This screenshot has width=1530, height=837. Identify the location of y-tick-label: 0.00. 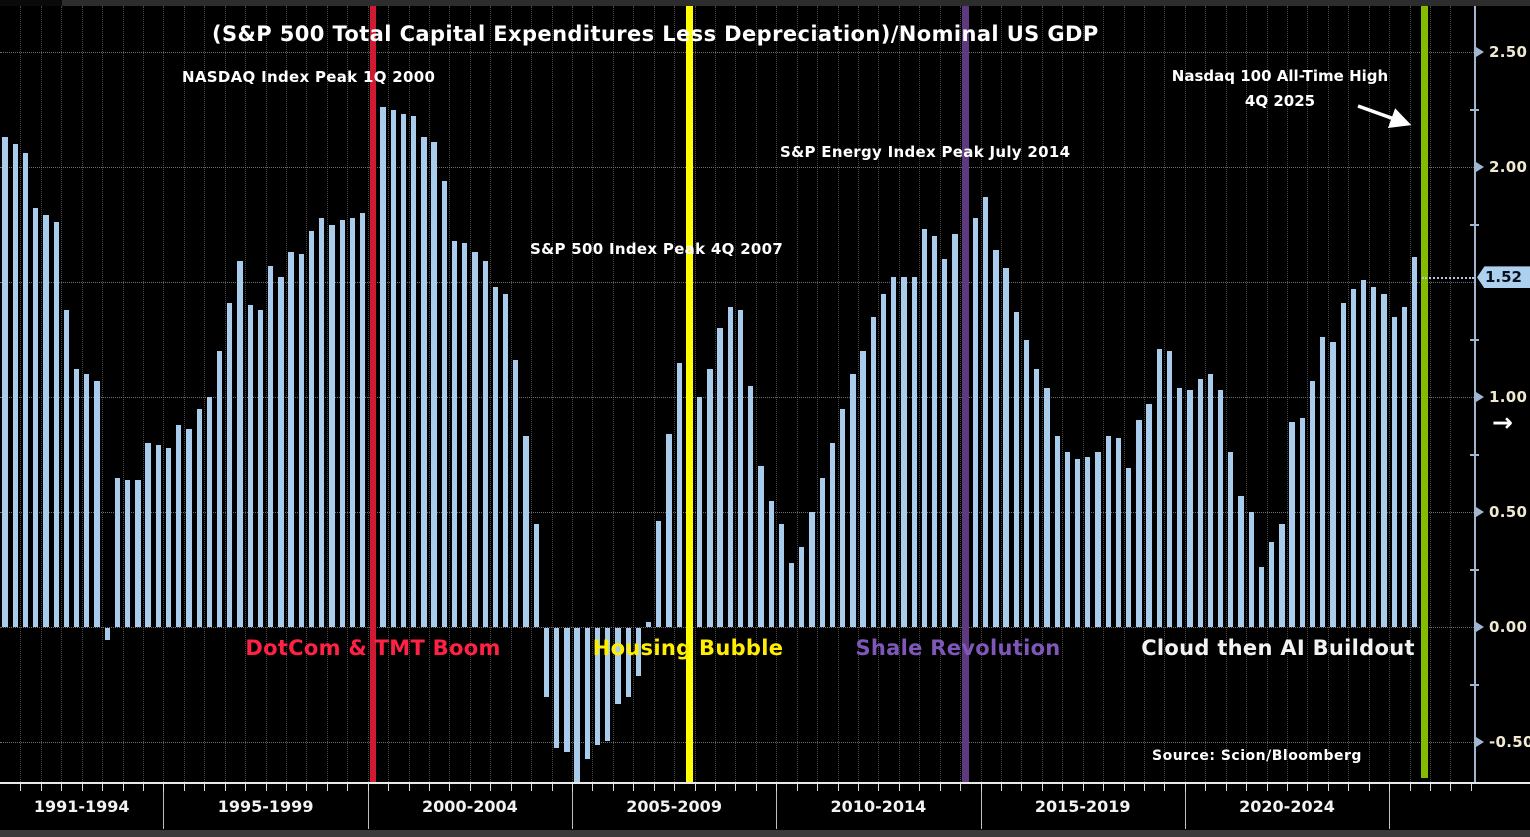
(1508, 627).